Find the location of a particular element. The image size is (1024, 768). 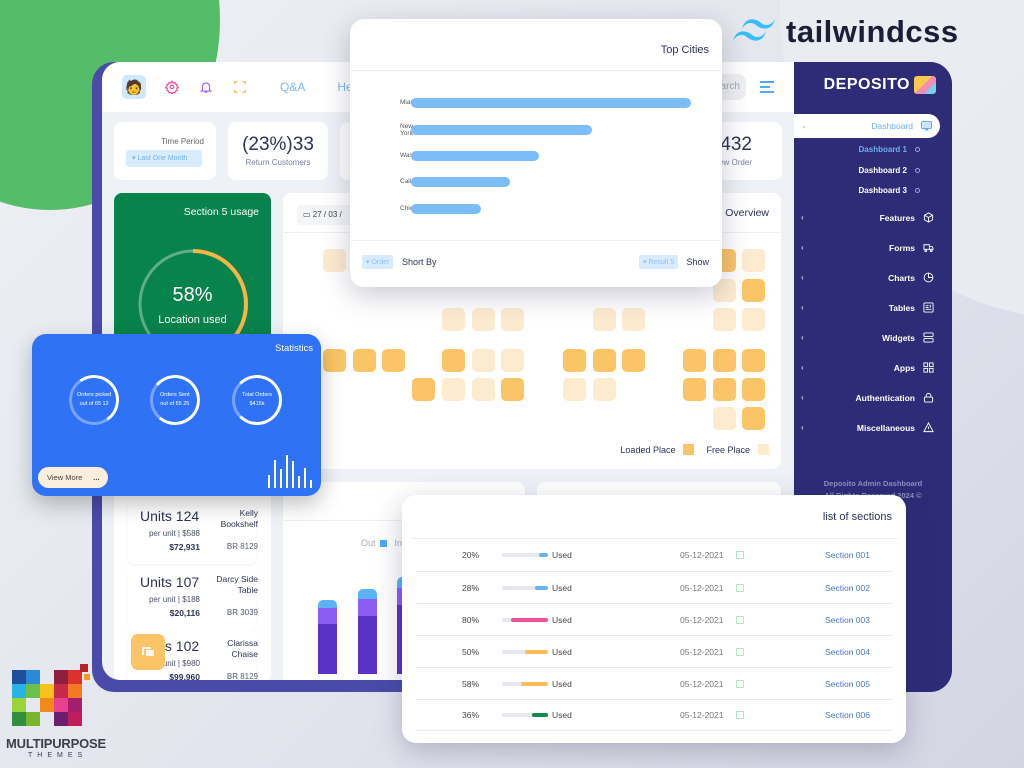

qa-link: Q&A is located at coordinates (293, 87).